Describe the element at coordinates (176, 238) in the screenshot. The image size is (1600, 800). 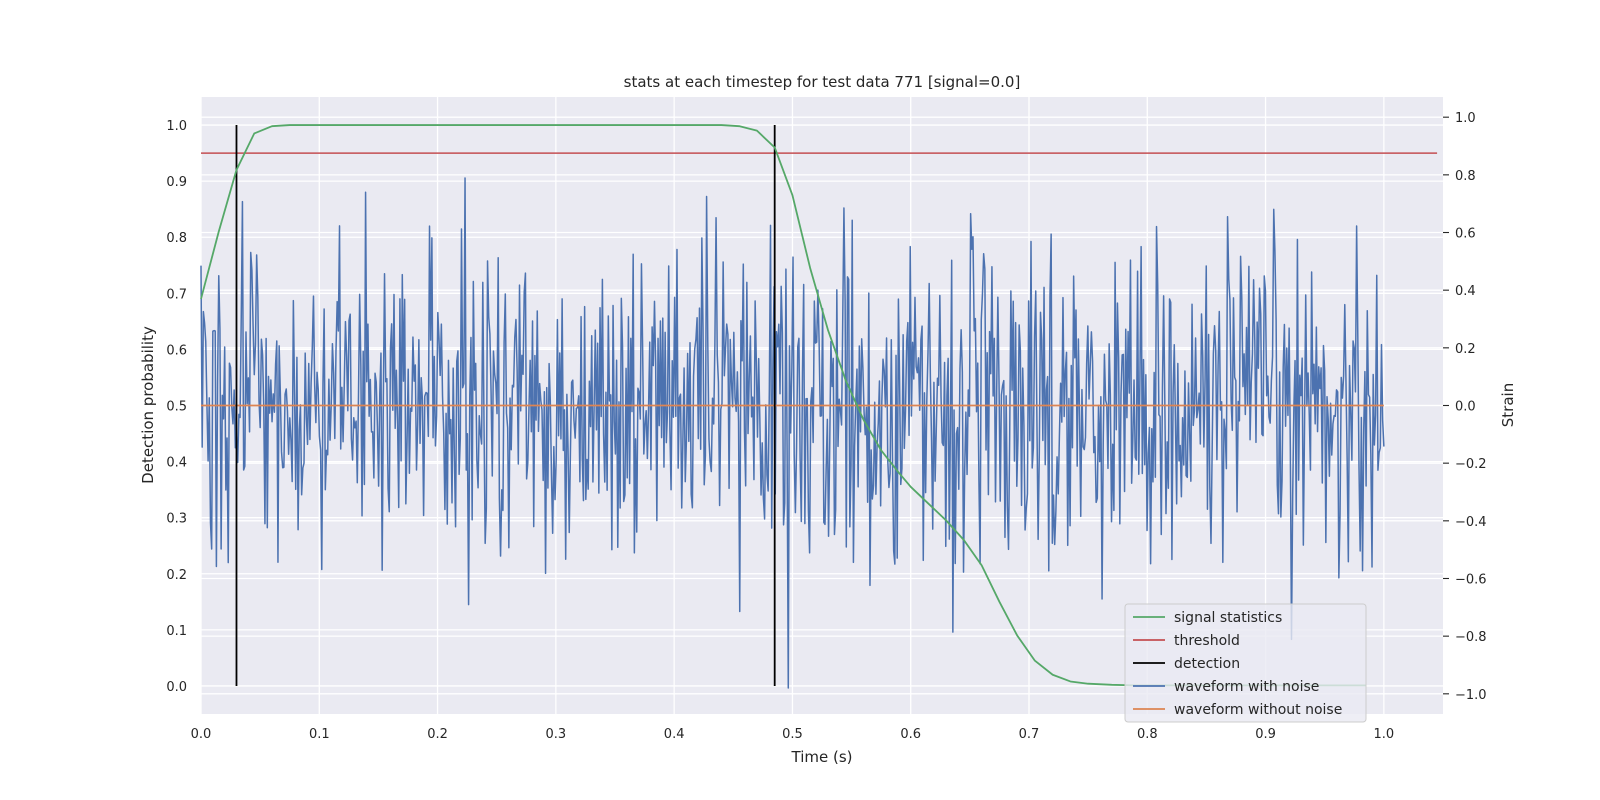
I see `y-left-tick-label: 0.8` at that location.